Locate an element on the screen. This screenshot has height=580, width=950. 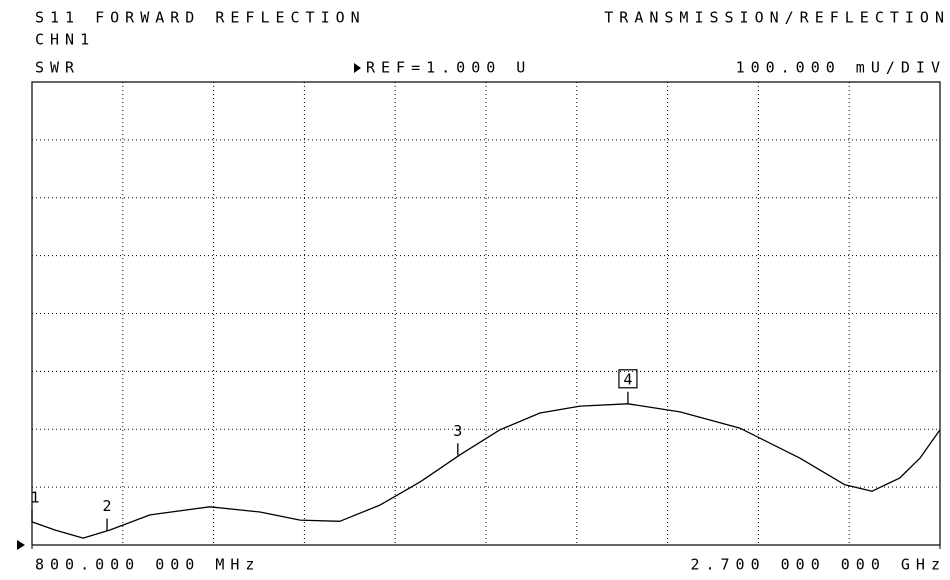
mode-label: TRANSMISSION/REFLECTION is located at coordinates (777, 18).